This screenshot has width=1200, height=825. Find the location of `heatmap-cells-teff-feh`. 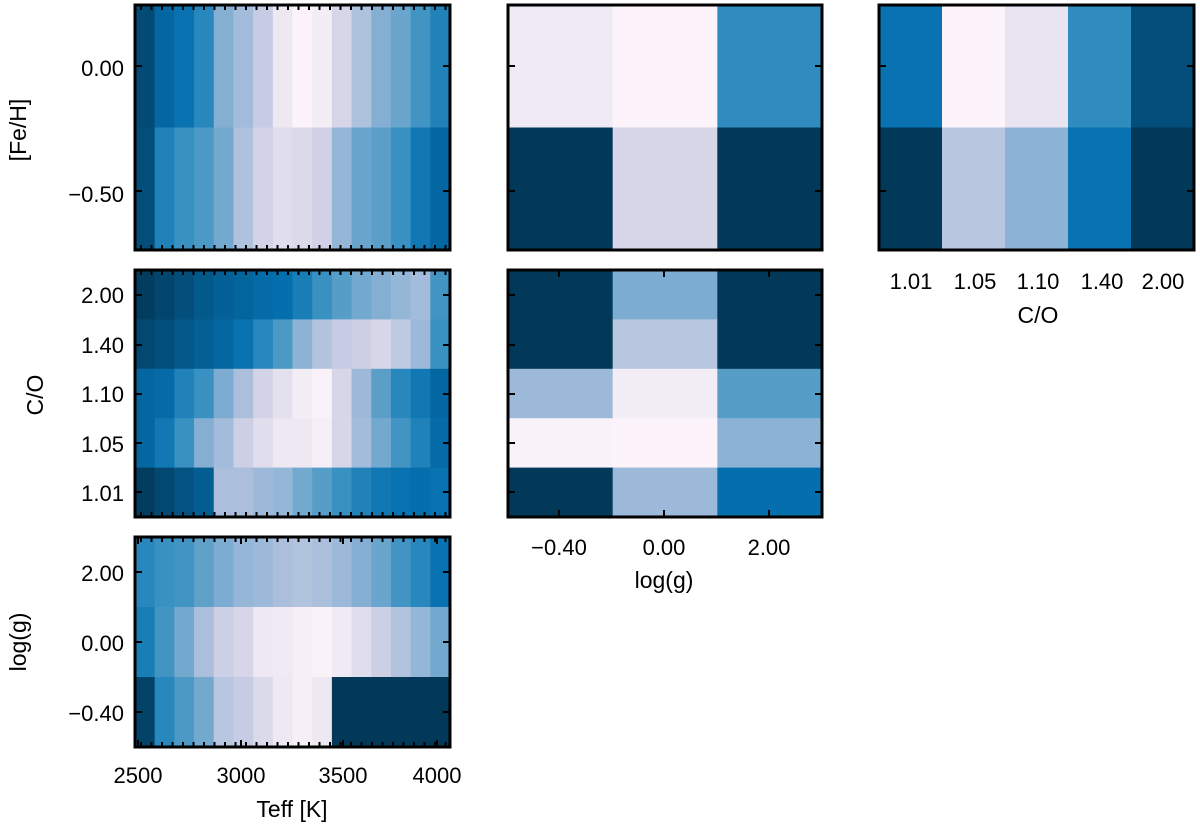

heatmap-cells-teff-feh is located at coordinates (293, 128).